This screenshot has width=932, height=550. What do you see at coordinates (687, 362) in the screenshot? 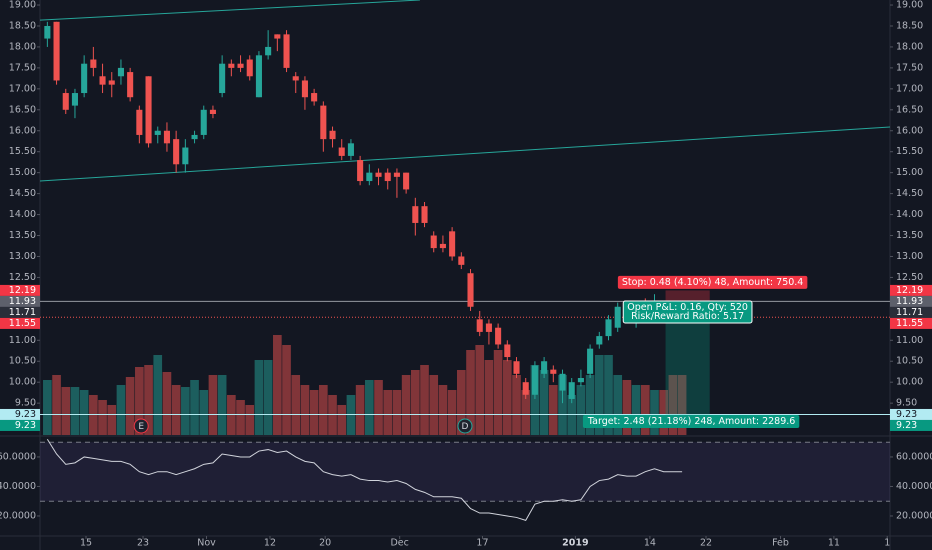
I see `profit-zone` at bounding box center [687, 362].